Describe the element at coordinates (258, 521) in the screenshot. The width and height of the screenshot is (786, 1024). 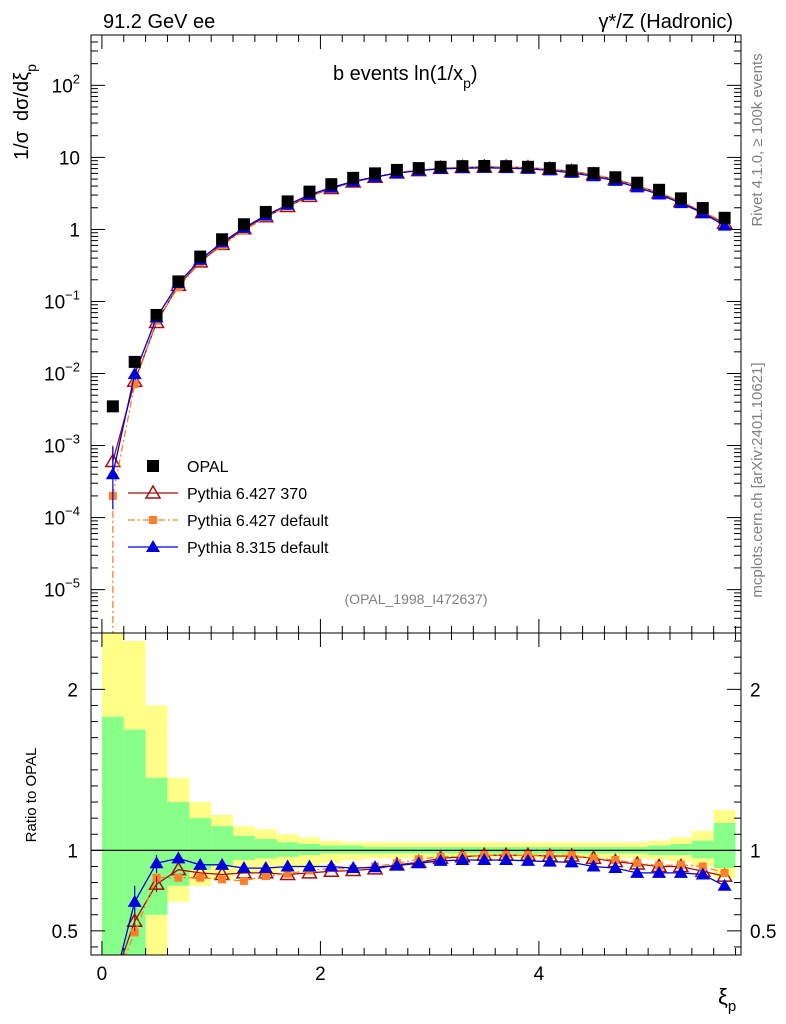
I see `legend-label: Pythia 6.427 default` at that location.